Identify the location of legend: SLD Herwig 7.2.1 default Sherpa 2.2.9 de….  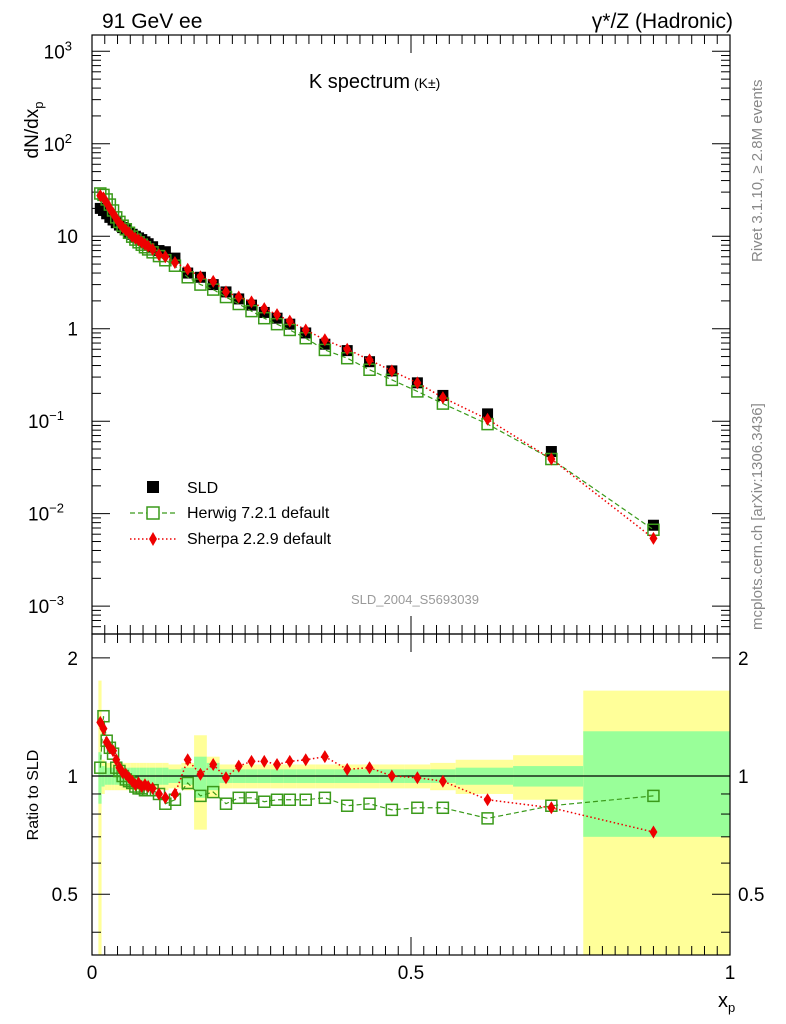
(231, 514).